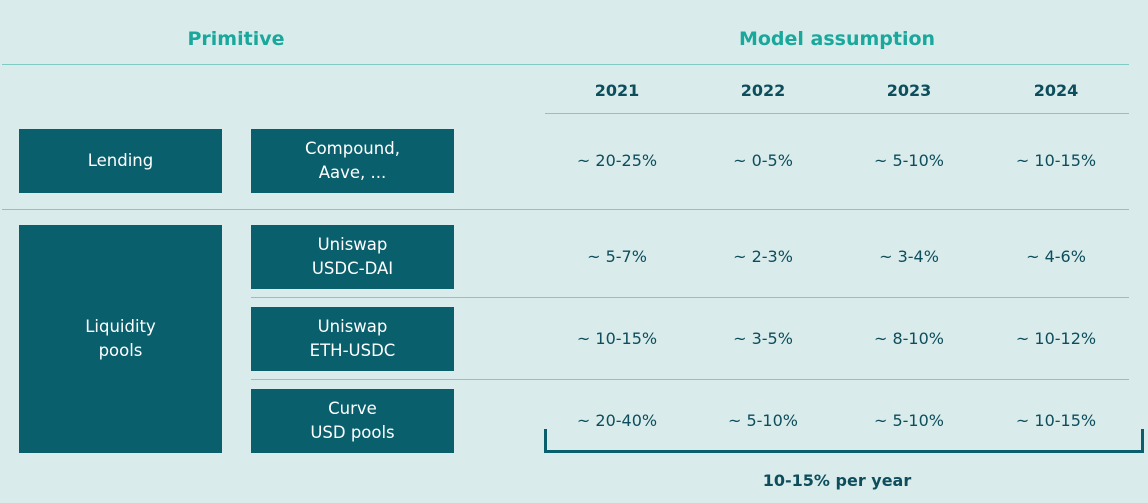 The height and width of the screenshot is (503, 1148). What do you see at coordinates (352, 421) in the screenshot?
I see `row-name-curve-usd-pools: Curve USD pools` at bounding box center [352, 421].